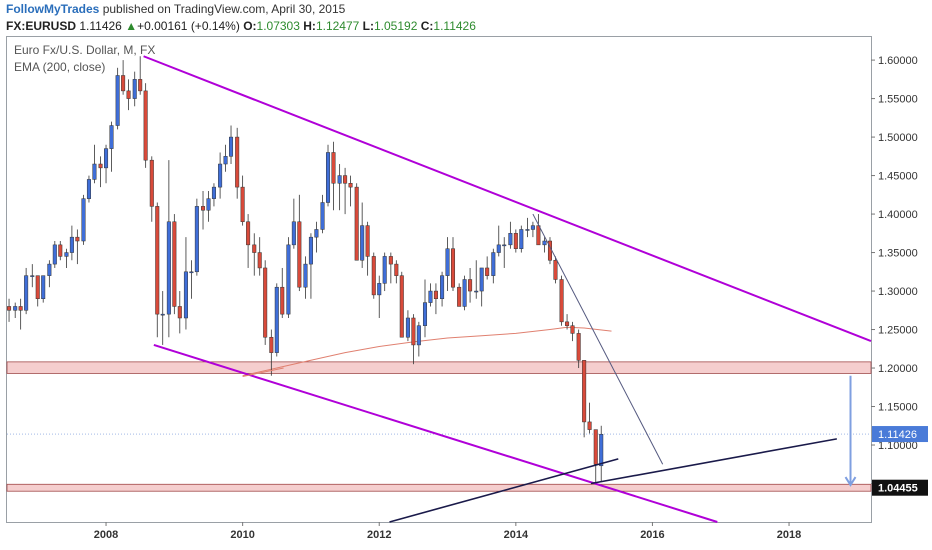  What do you see at coordinates (439, 487) in the screenshot?
I see `support-zone` at bounding box center [439, 487].